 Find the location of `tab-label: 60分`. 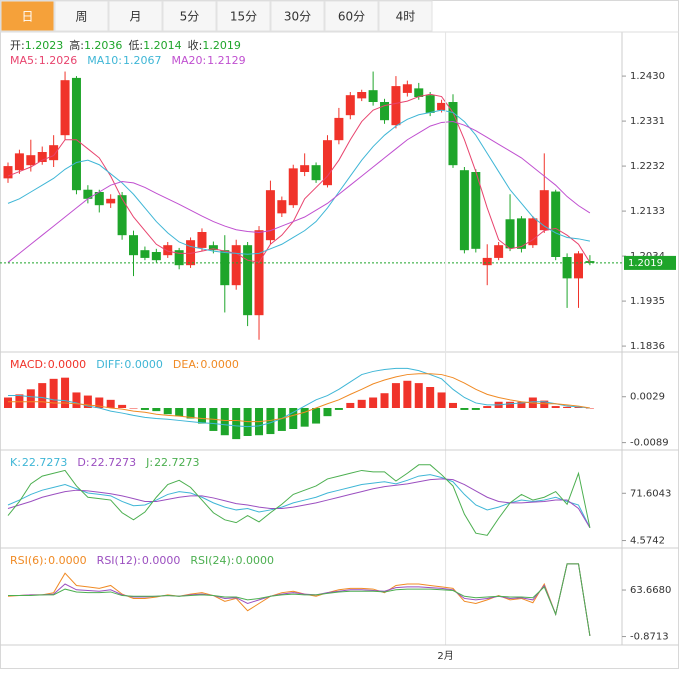

tab-label: 60分 is located at coordinates (351, 17).